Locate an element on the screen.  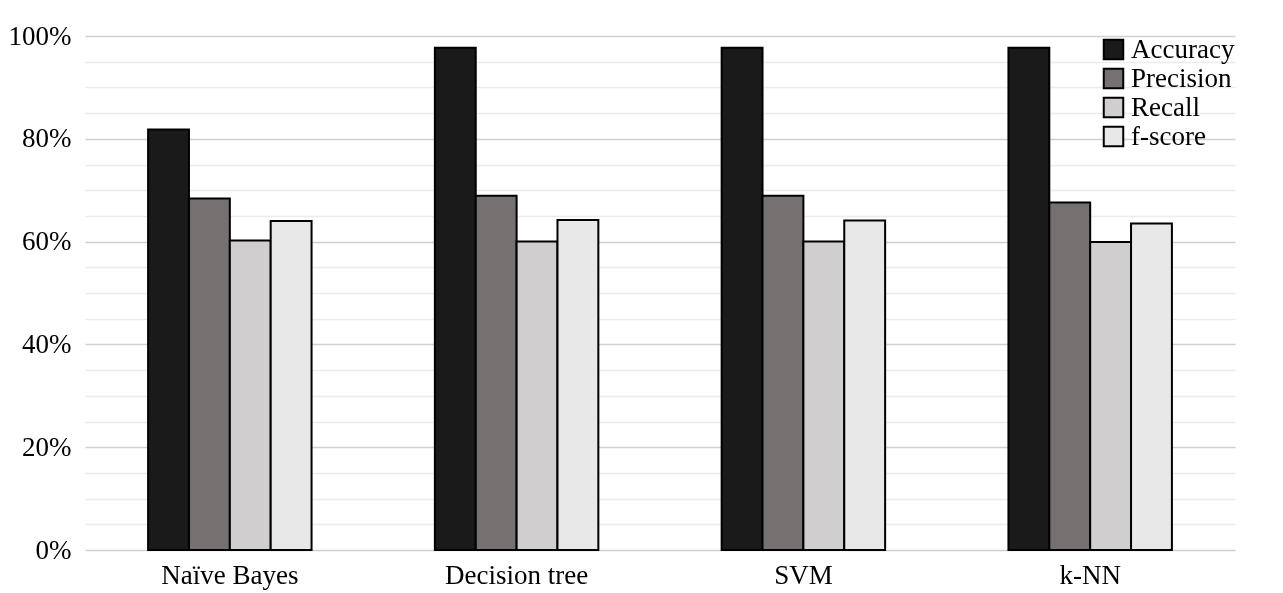
x-tick-label: k-NN is located at coordinates (1090, 574).